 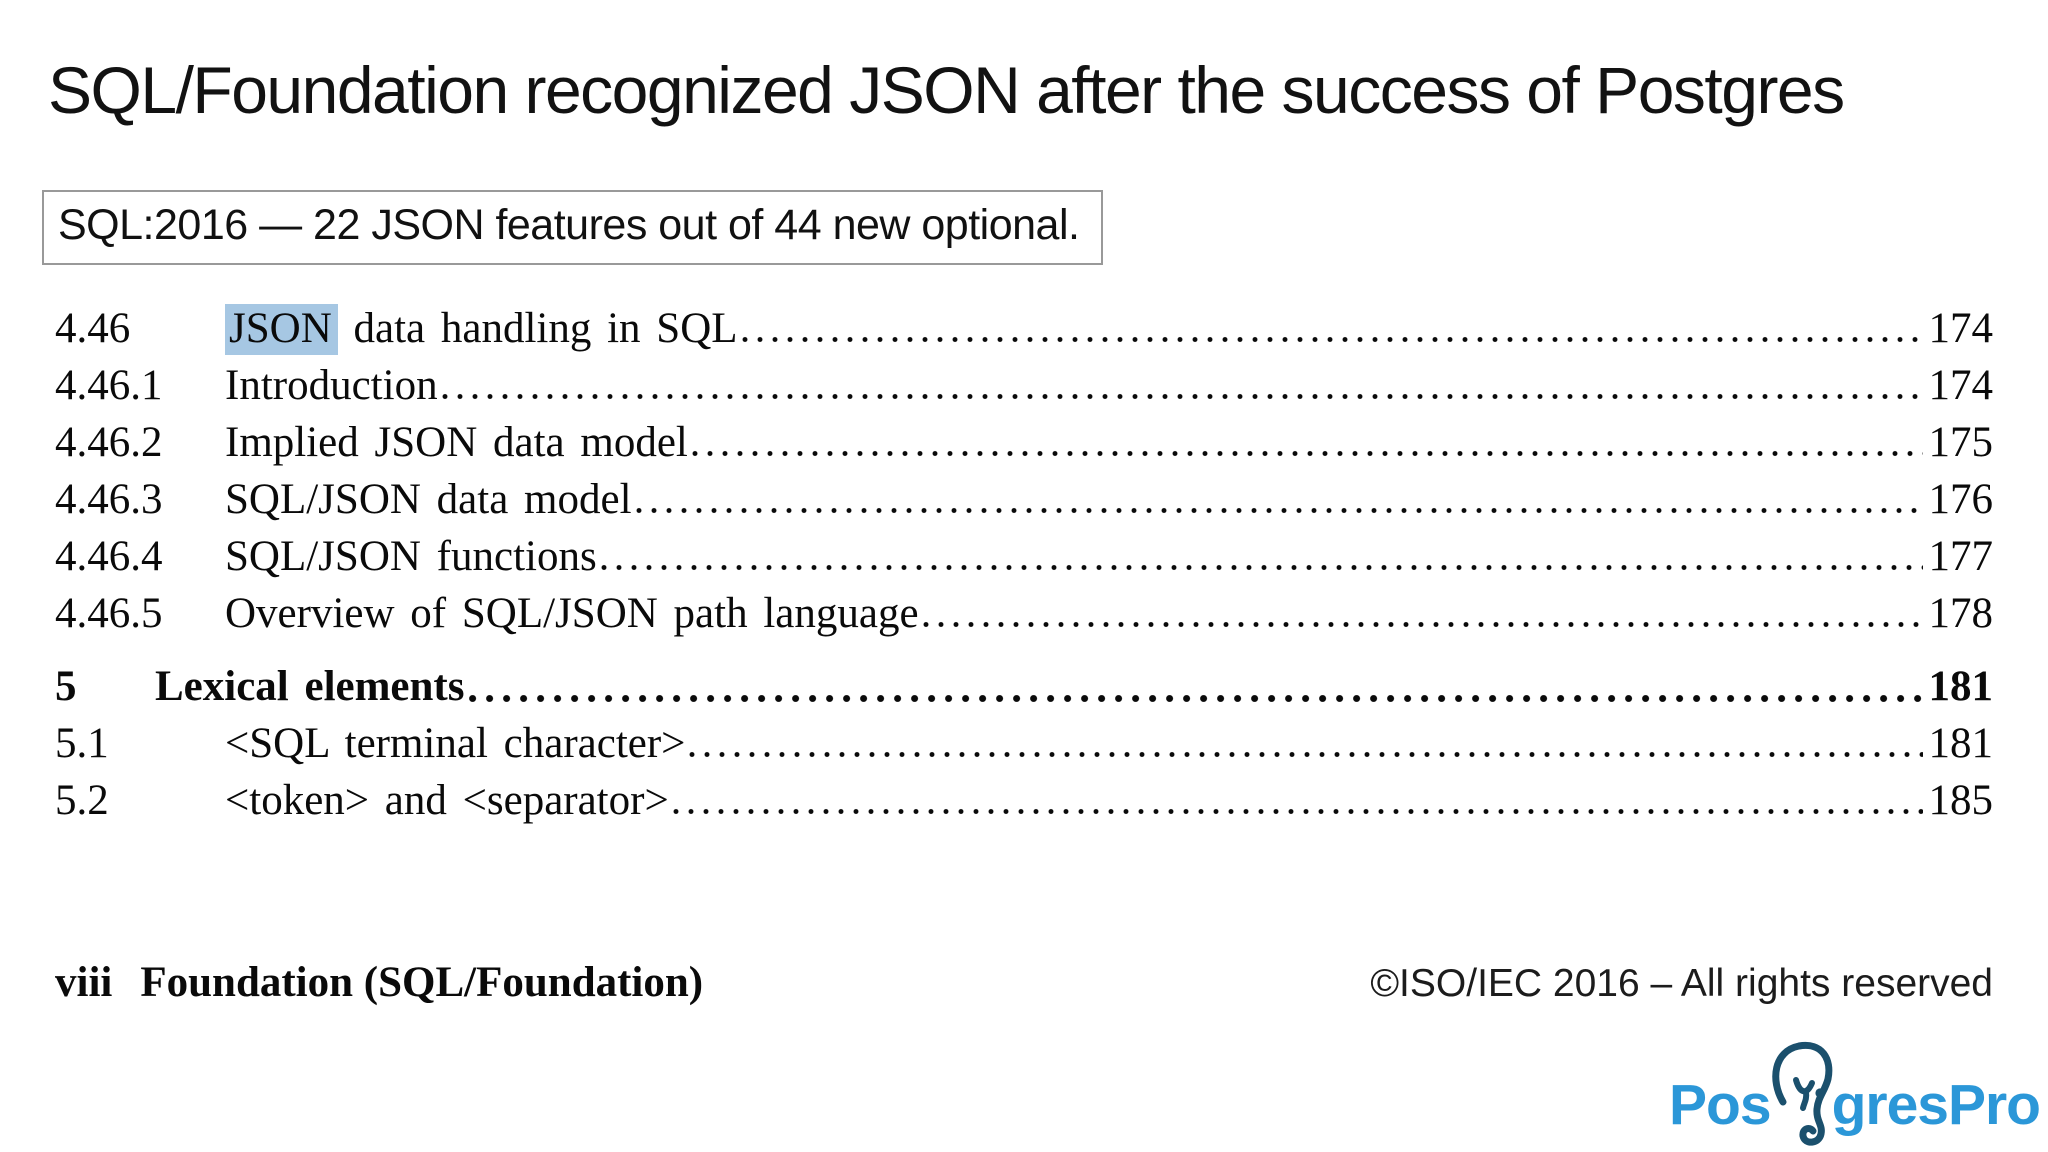 What do you see at coordinates (109, 499) in the screenshot?
I see `toc-section-number: 4.46.3` at bounding box center [109, 499].